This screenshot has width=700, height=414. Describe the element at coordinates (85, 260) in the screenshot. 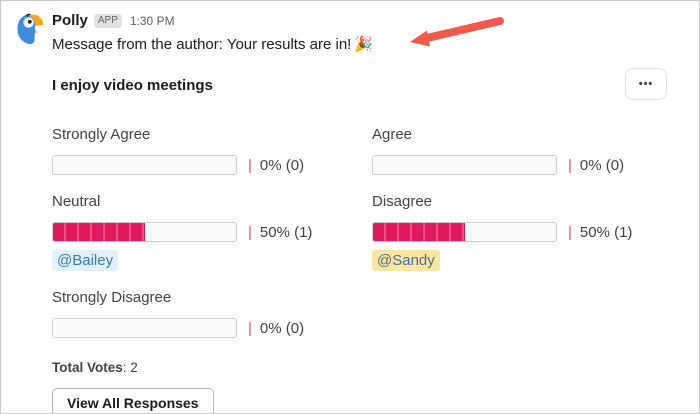

I see `voter-mention: @Bailey` at that location.